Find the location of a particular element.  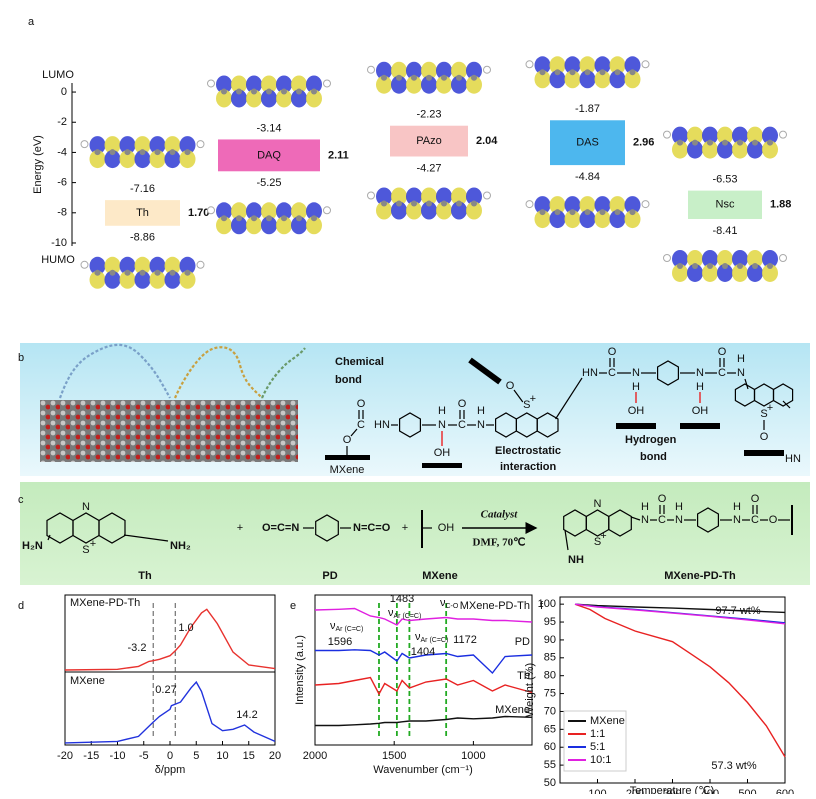

series-label: PD is located at coordinates (522, 642).